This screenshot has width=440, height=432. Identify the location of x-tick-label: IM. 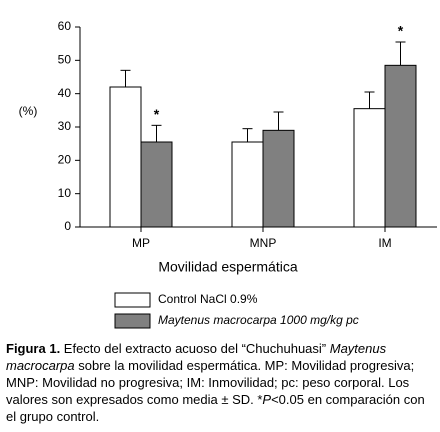
(384, 243).